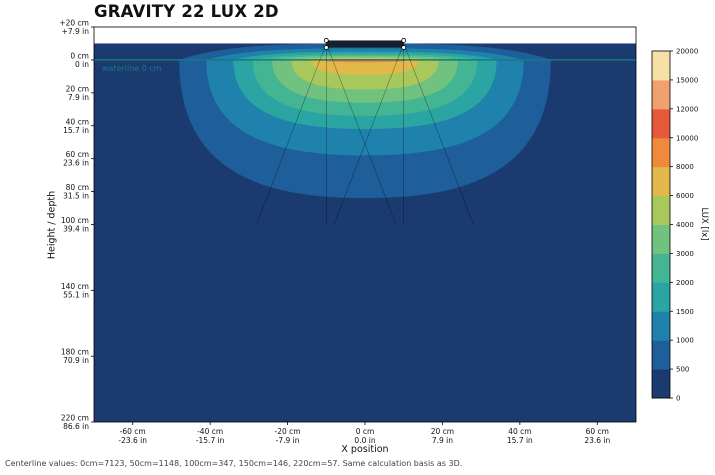 This screenshot has width=715, height=475. What do you see at coordinates (76, 31) in the screenshot?
I see `y-tick-label-inch: +7.9 in` at bounding box center [76, 31].